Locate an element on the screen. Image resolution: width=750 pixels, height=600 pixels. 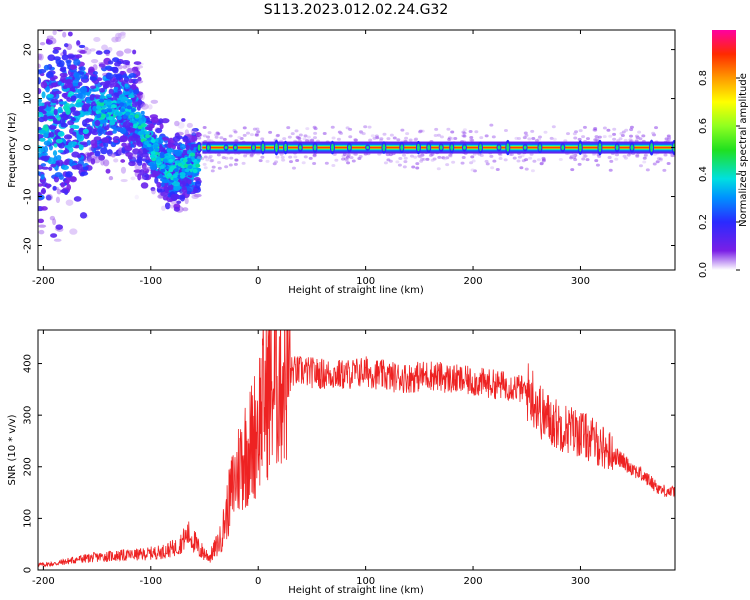
heatmap-y-tick-label: 0 is located at coordinates (28, 147).